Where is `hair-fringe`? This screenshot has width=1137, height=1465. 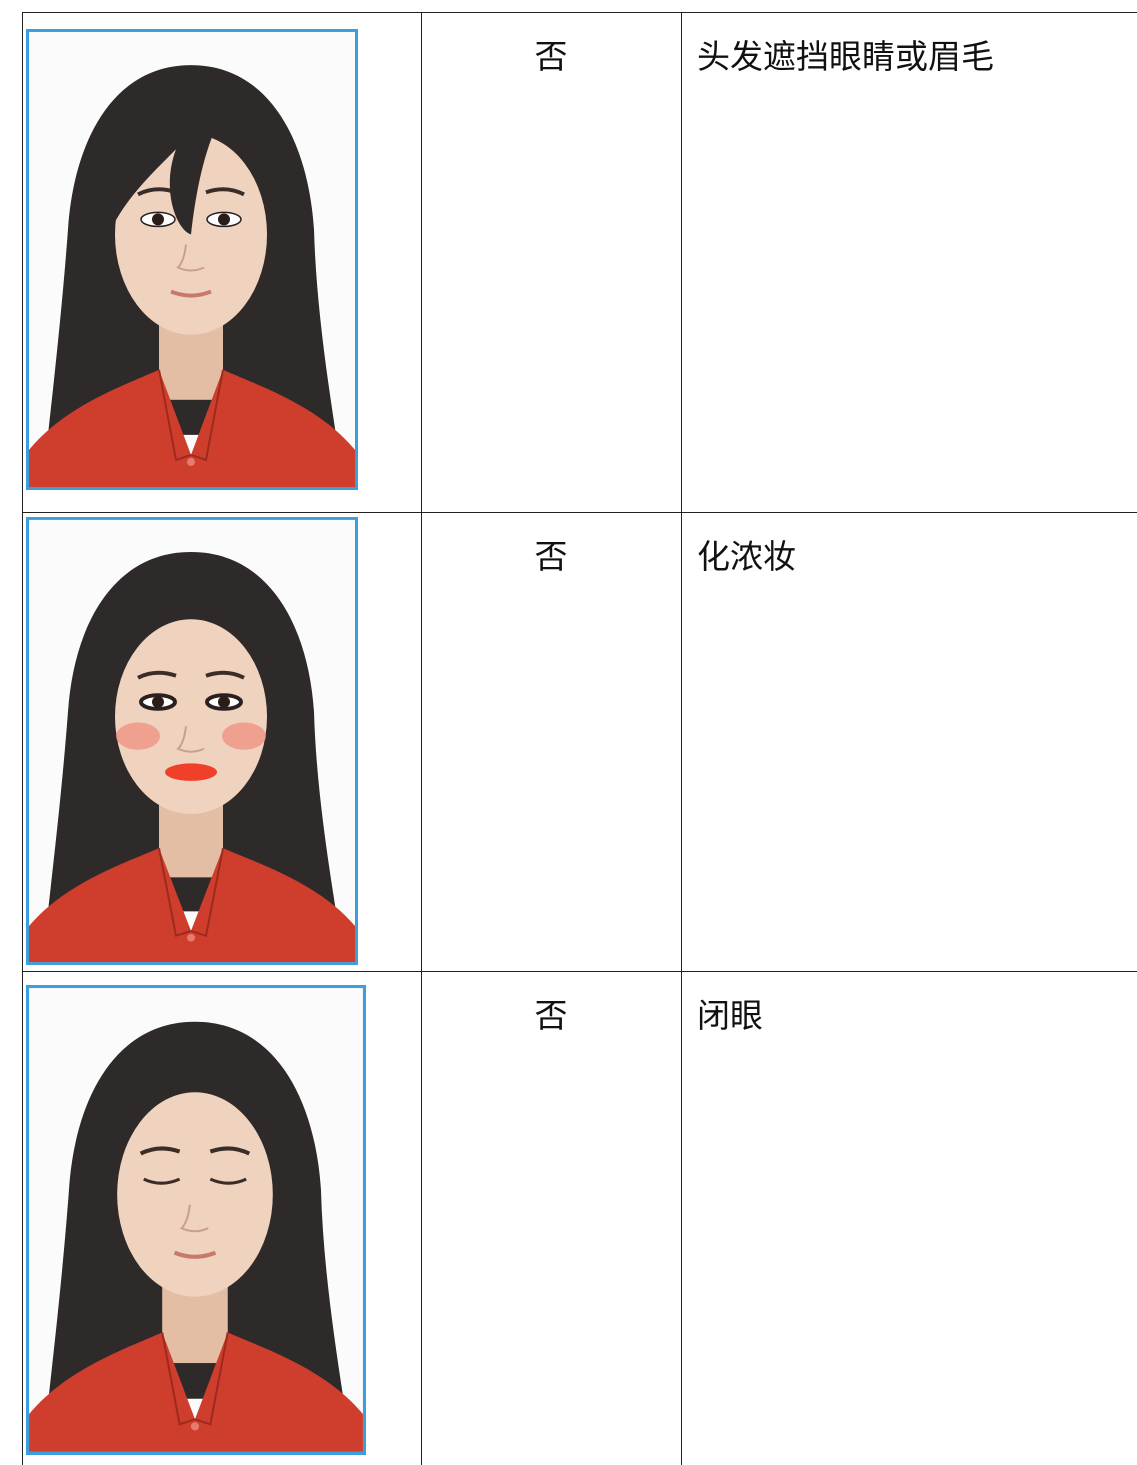
hair-fringe is located at coordinates (168, 152).